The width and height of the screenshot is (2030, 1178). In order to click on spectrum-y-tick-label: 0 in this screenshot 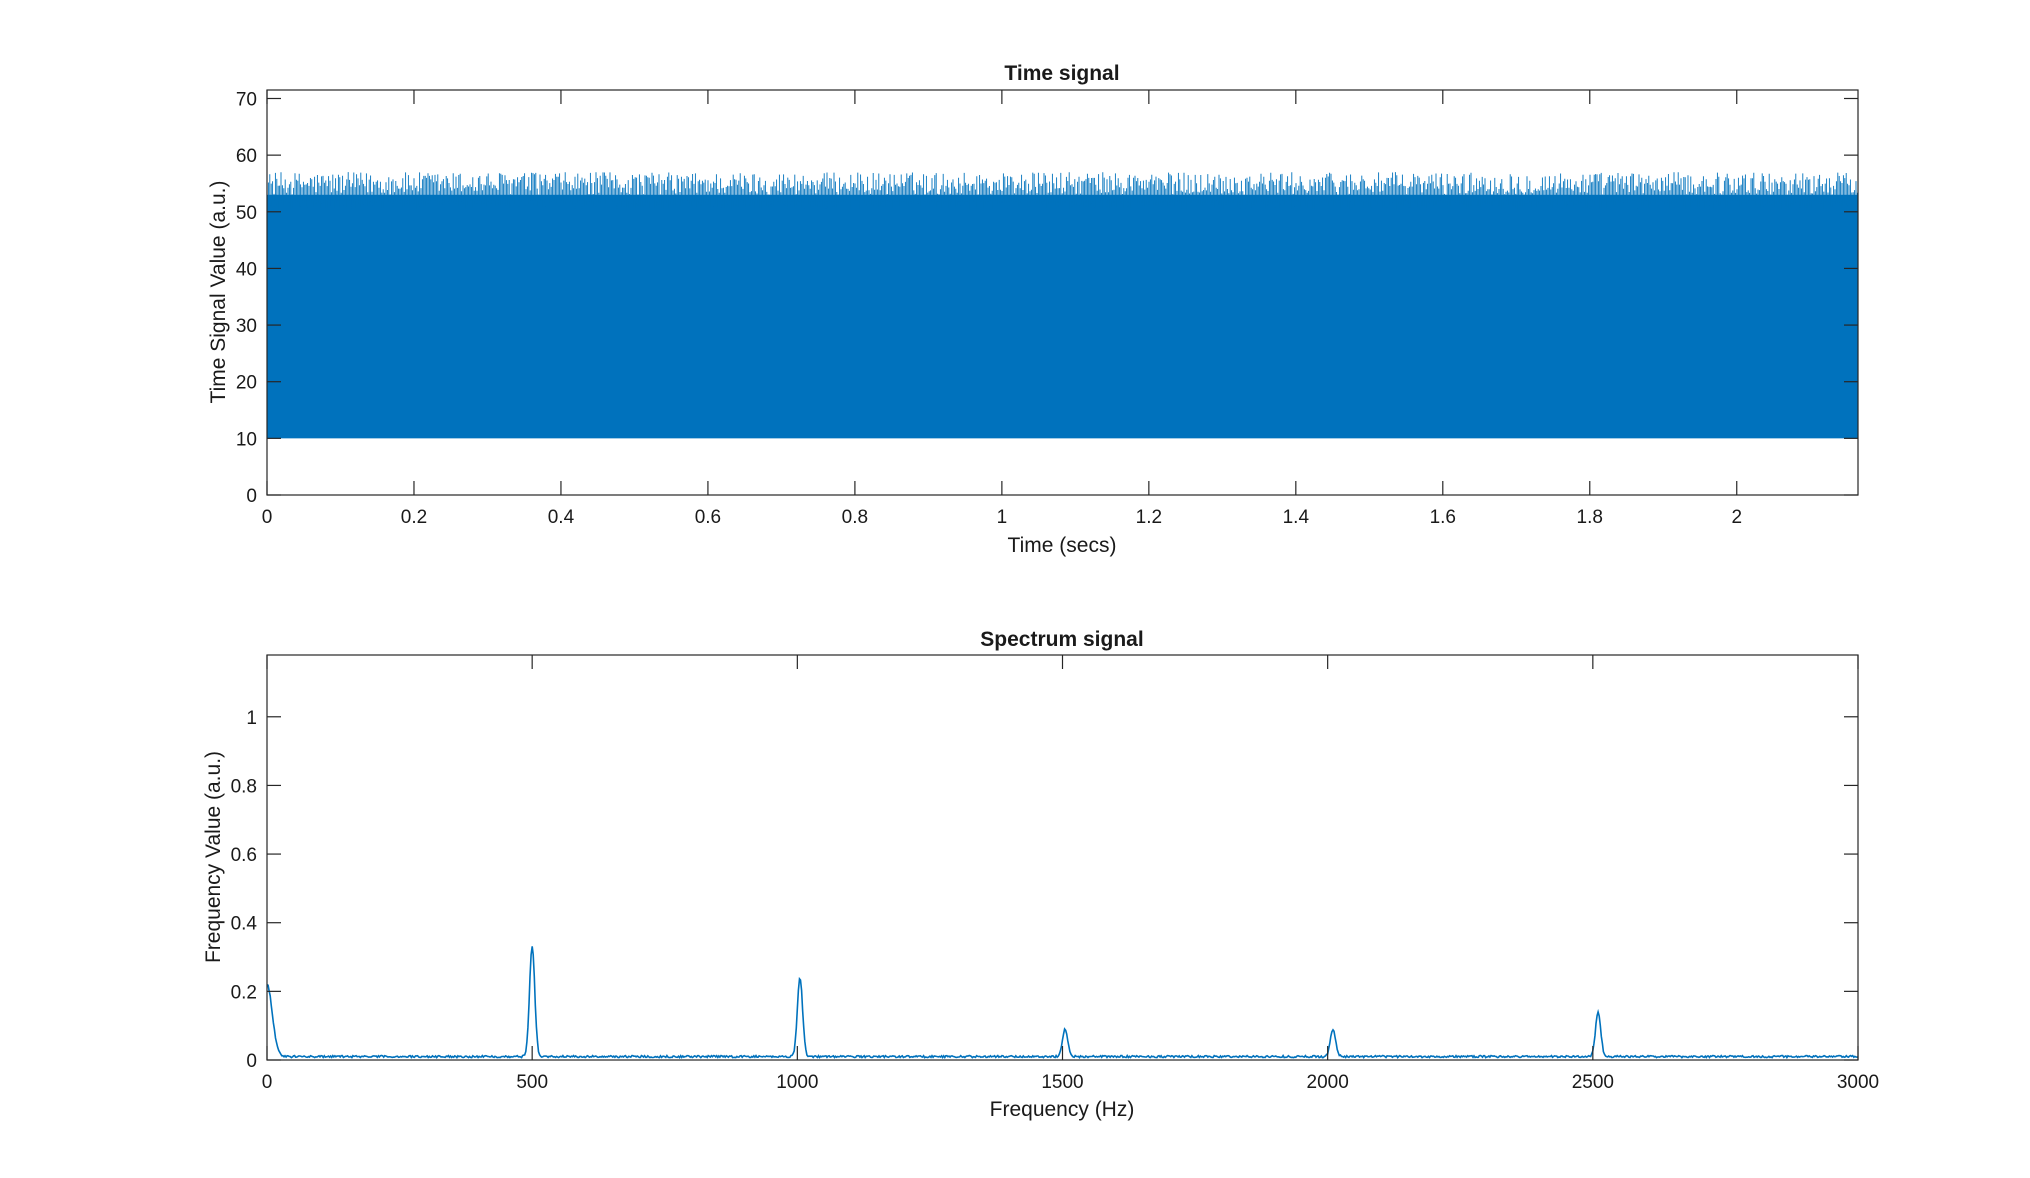, I will do `click(251, 1061)`.